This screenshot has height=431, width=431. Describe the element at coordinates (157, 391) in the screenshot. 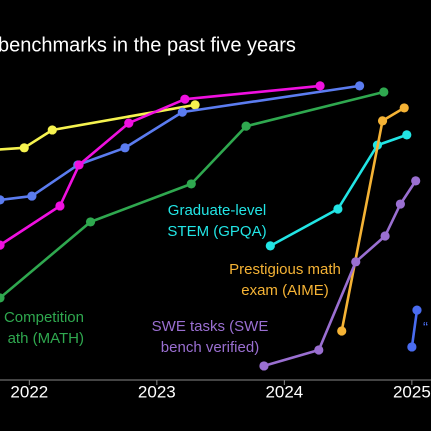

I see `x-tick-label: 2023` at that location.